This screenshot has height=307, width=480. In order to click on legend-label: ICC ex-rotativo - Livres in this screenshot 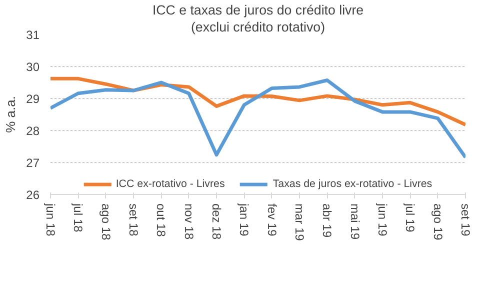, I will do `click(170, 184)`.